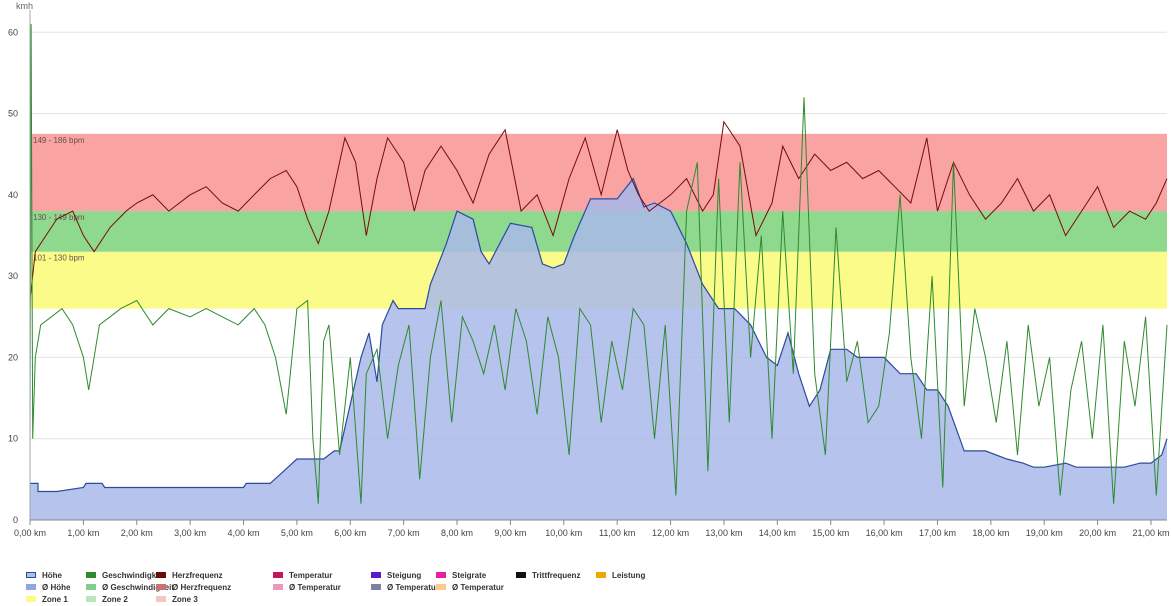  What do you see at coordinates (617, 533) in the screenshot?
I see `x-tick-label: 11,00 km` at bounding box center [617, 533].